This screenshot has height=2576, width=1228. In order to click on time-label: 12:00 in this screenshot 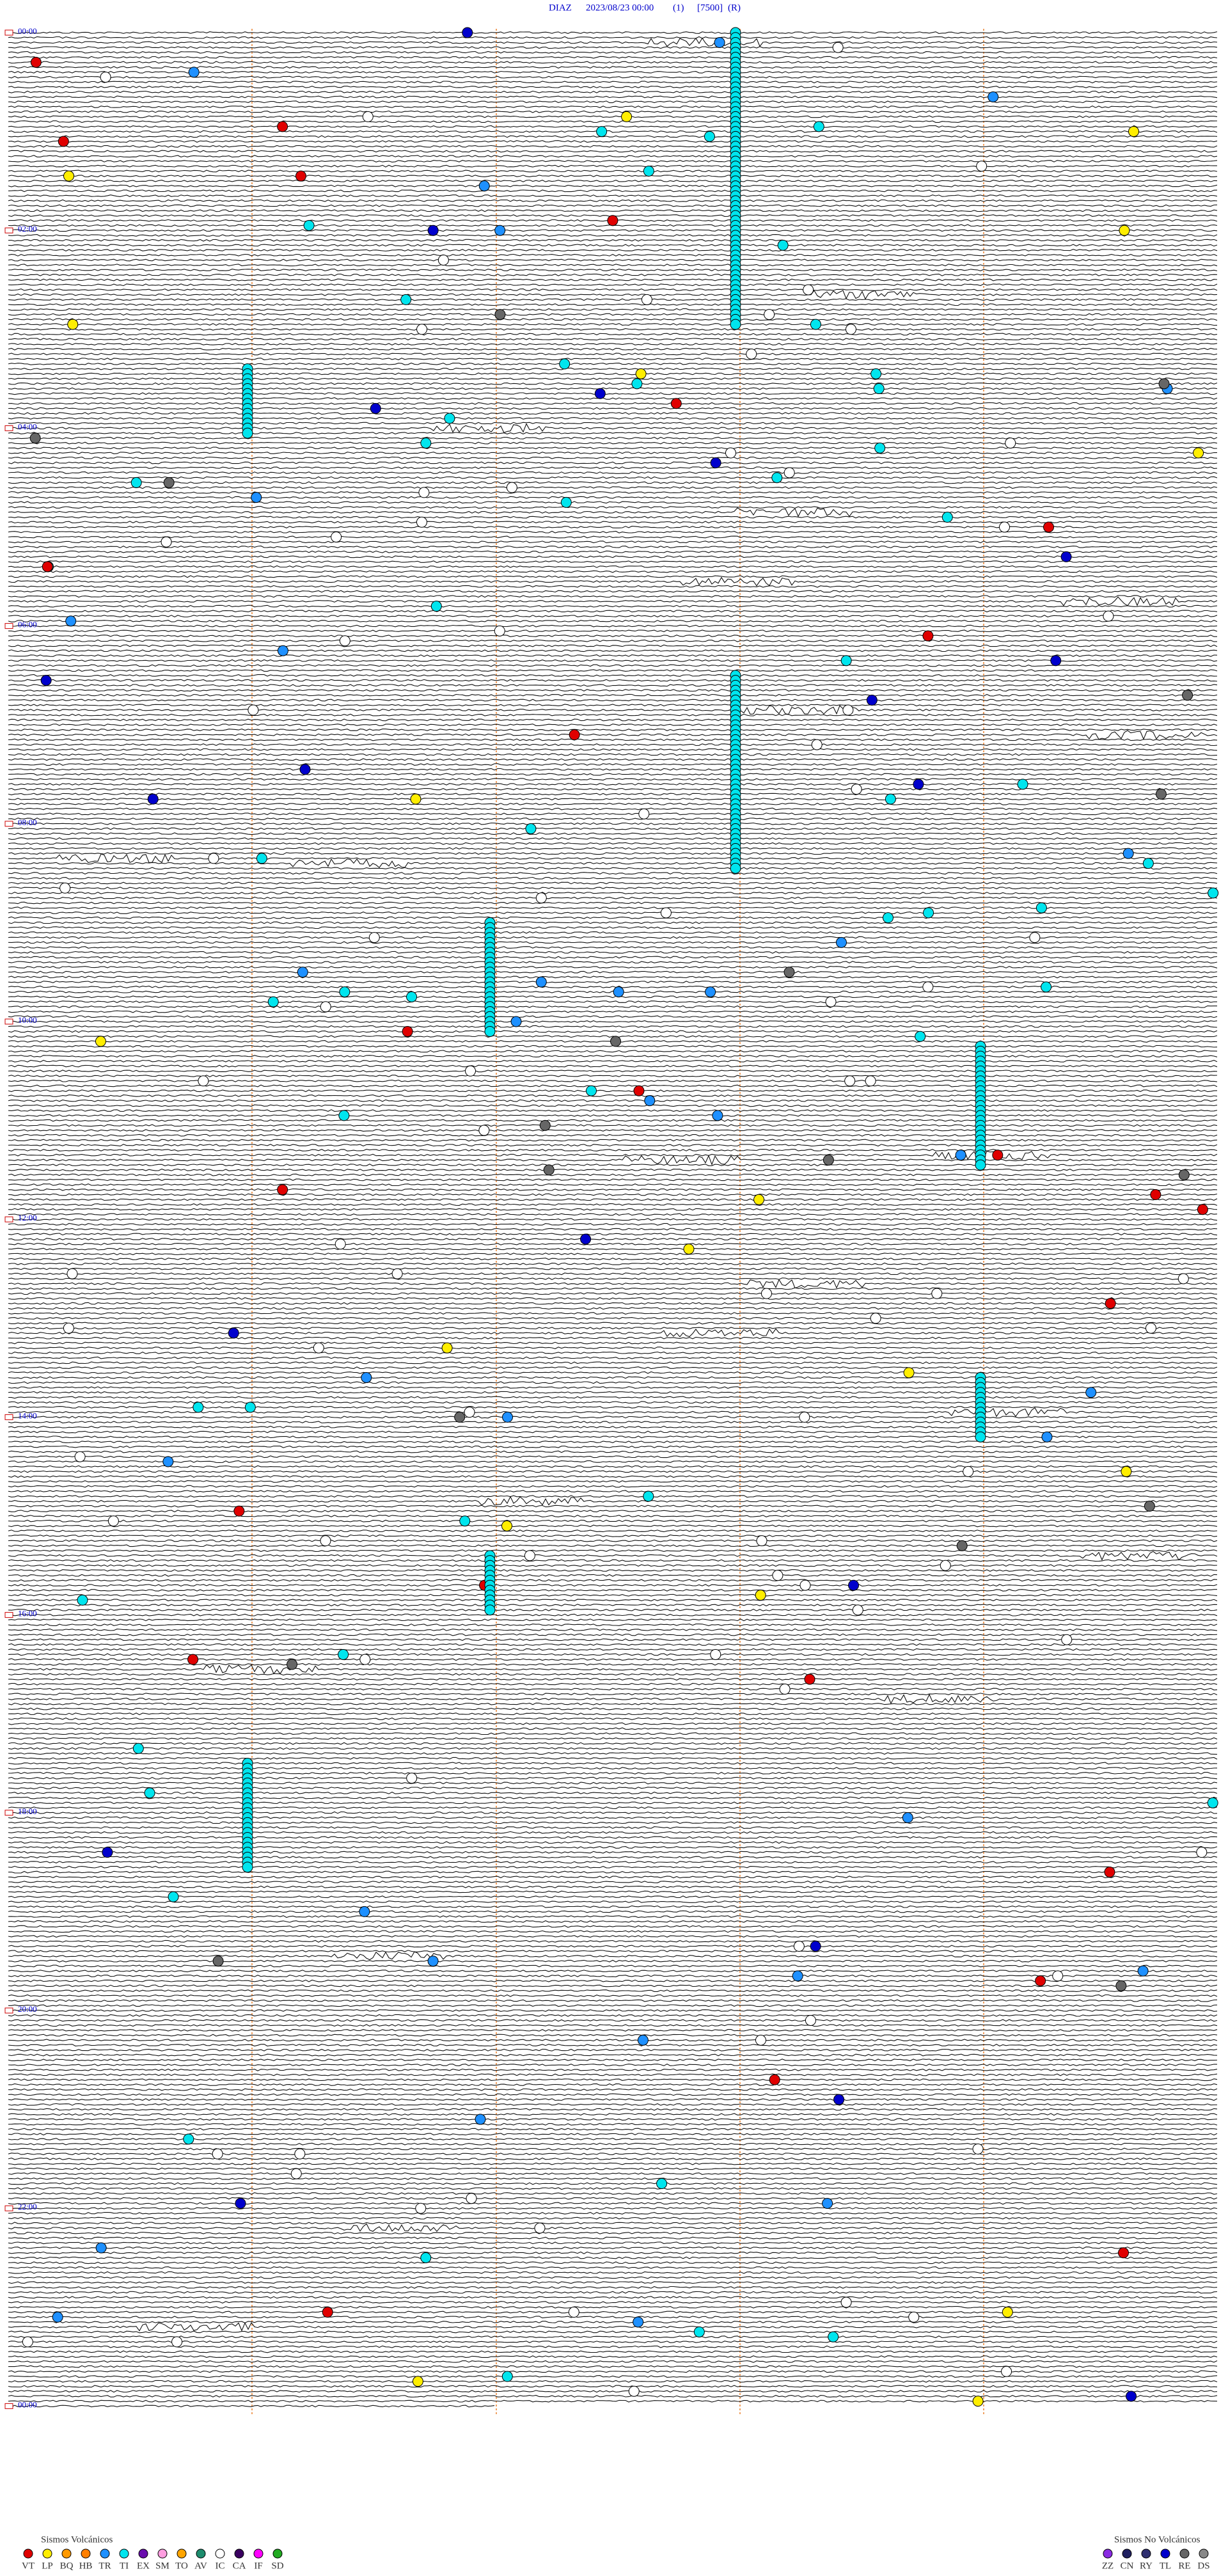, I will do `click(27, 1217)`.